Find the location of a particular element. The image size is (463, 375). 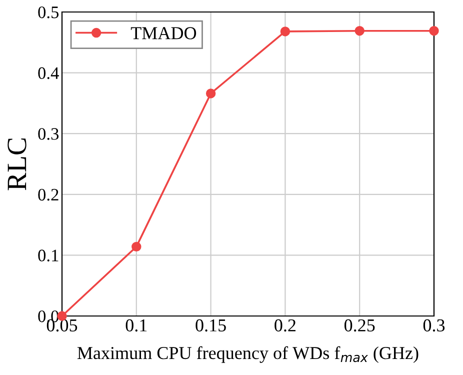

y-tick-label: 0.5 is located at coordinates (48, 12).